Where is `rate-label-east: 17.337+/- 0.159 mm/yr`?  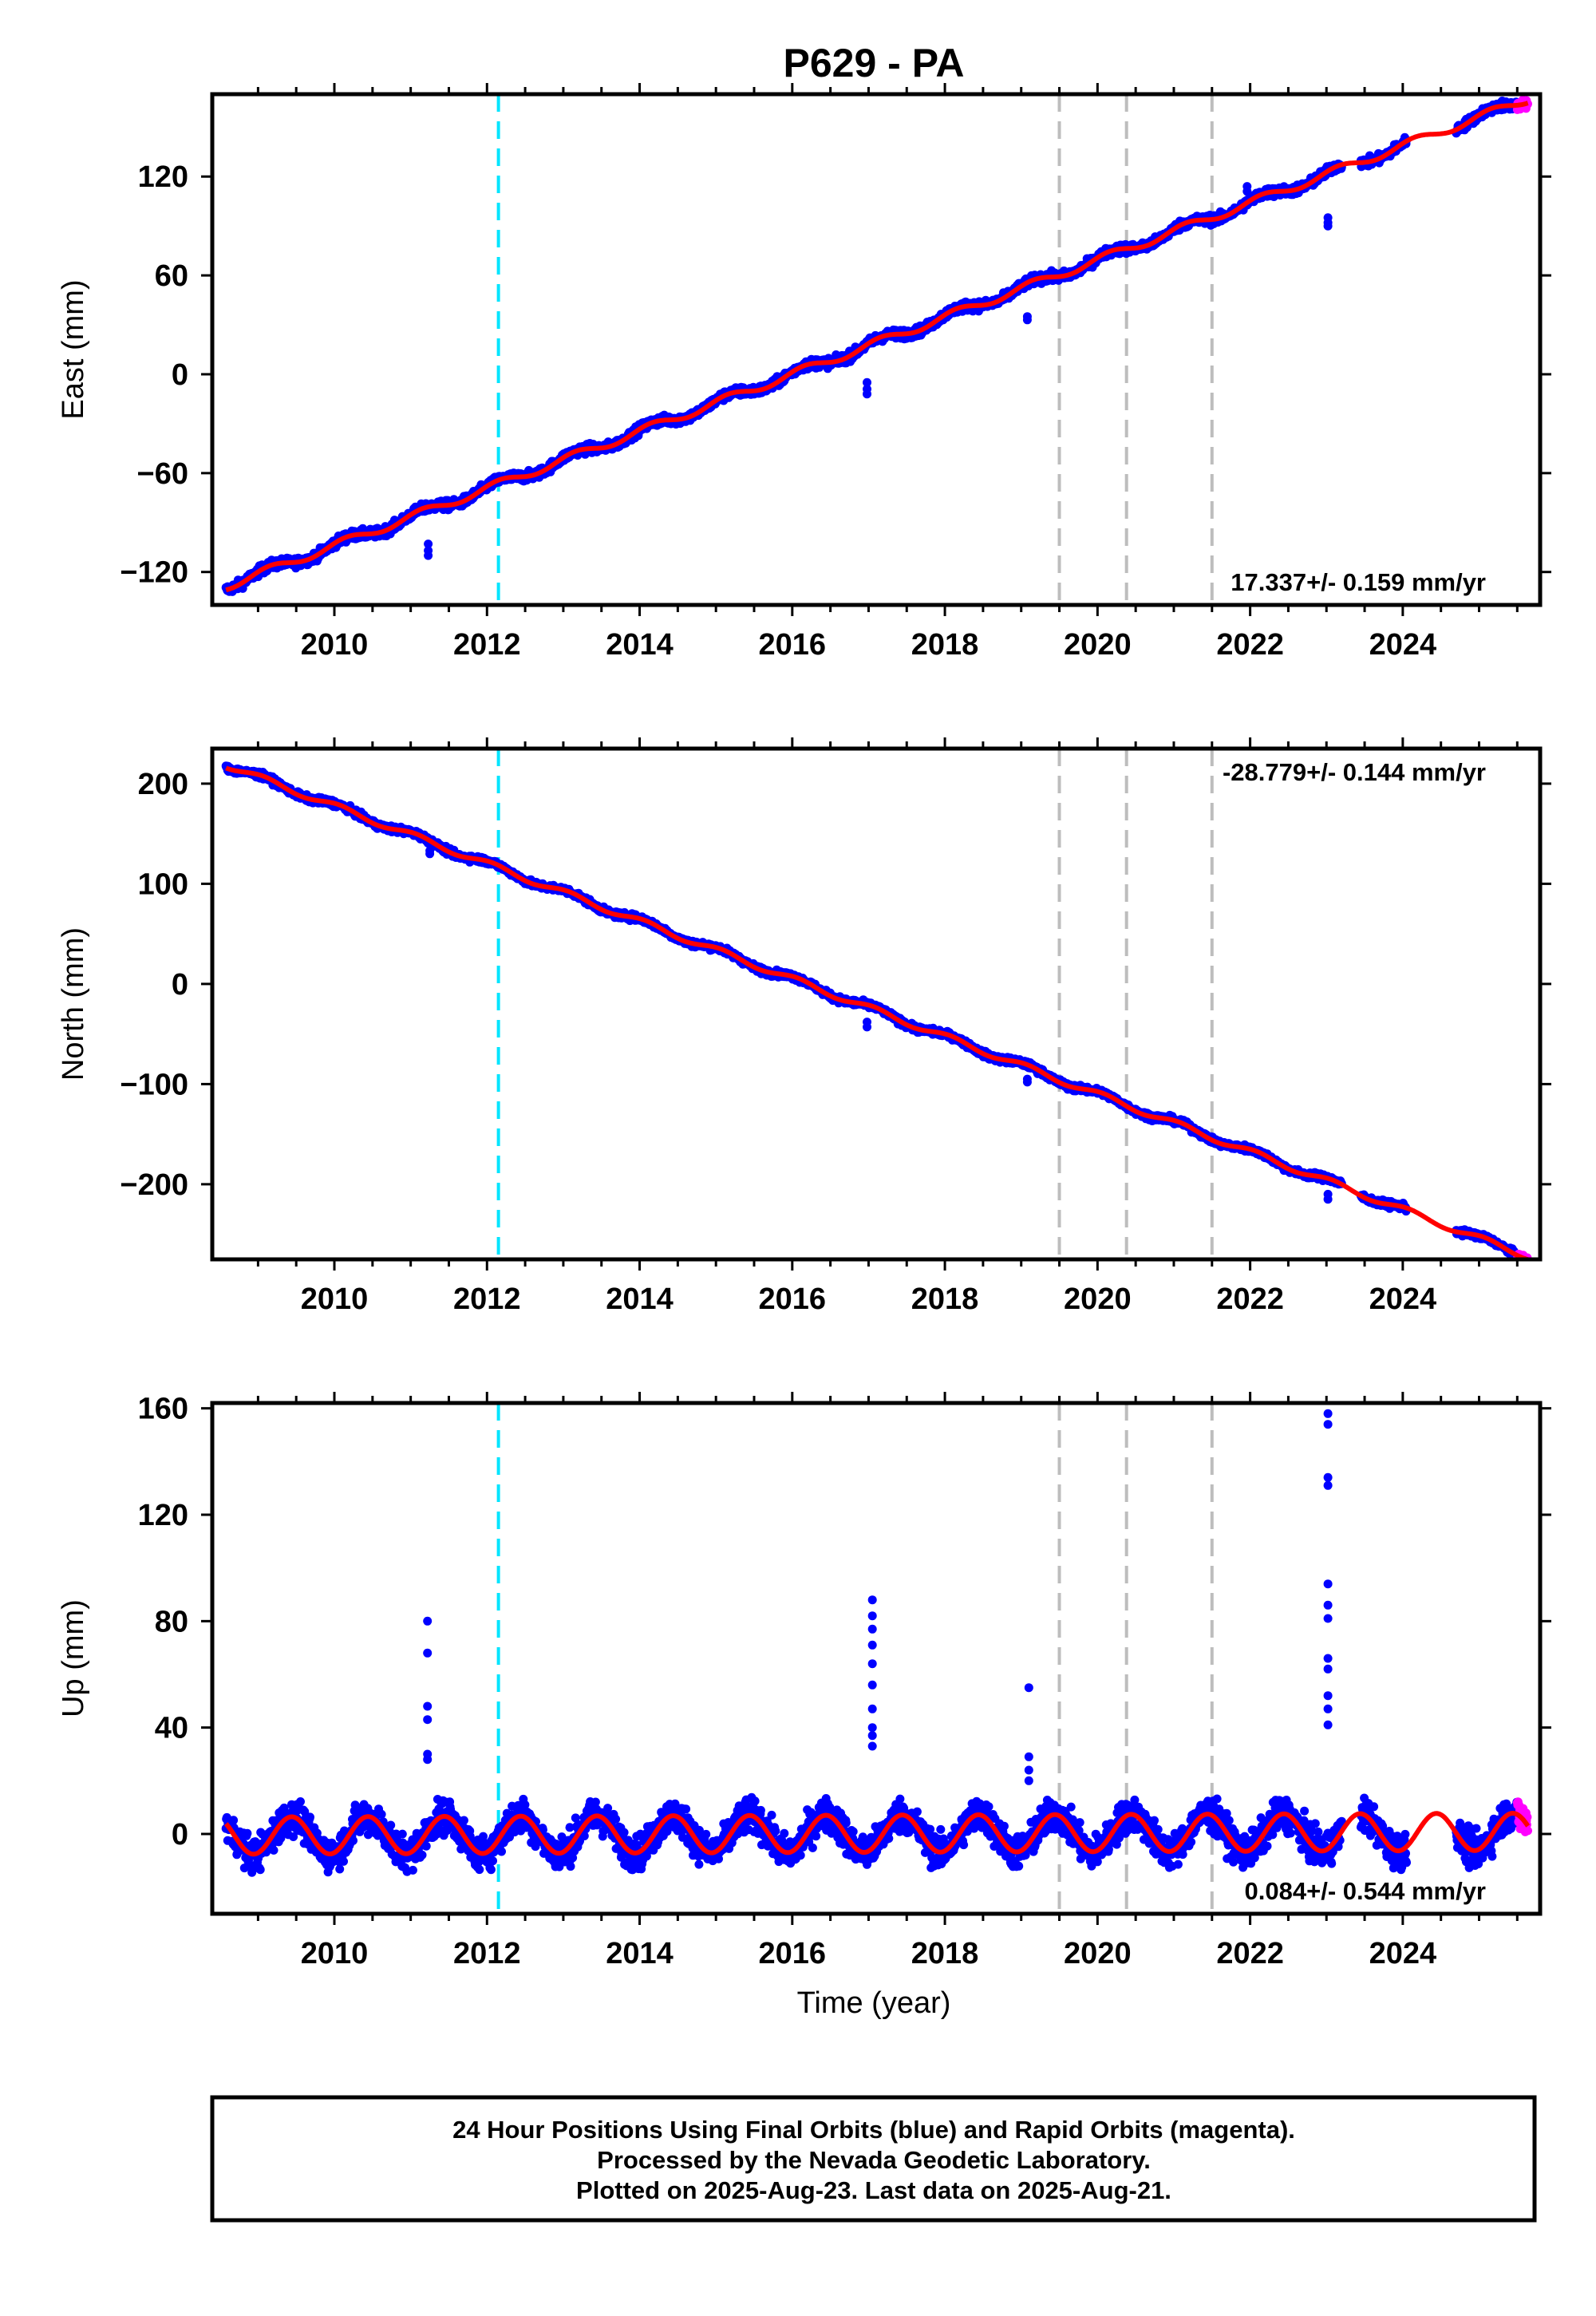 rate-label-east: 17.337+/- 0.159 mm/yr is located at coordinates (1358, 582).